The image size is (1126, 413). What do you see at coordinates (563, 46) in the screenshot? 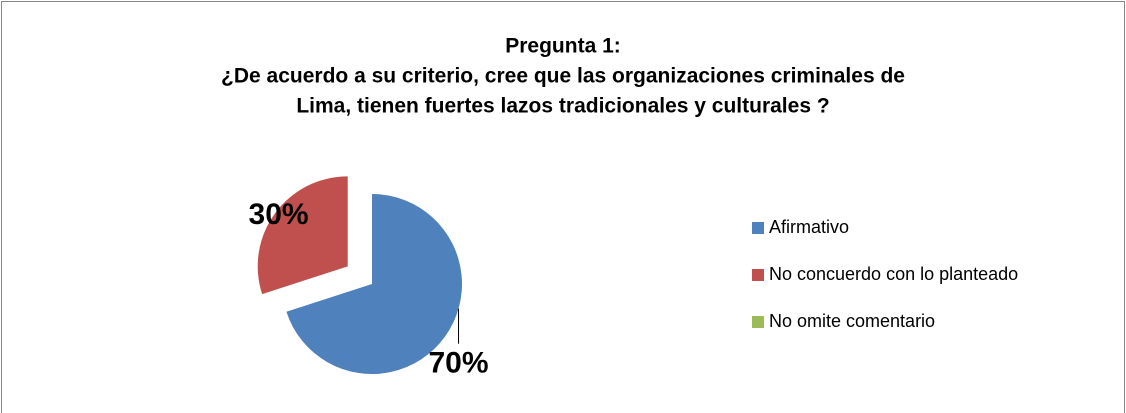
I see `chart-title: Pregunta 1:` at bounding box center [563, 46].